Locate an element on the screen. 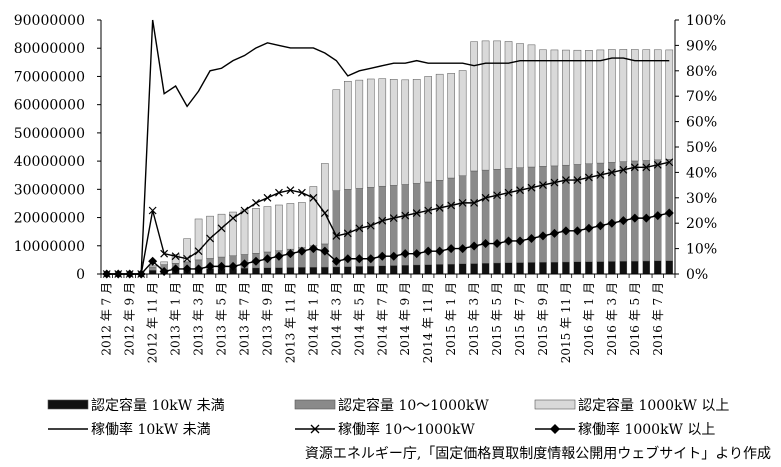 Image resolution: width=781 pixels, height=467 pixels. x-tick-label-6: 2013 年 7 月 is located at coordinates (245, 319).